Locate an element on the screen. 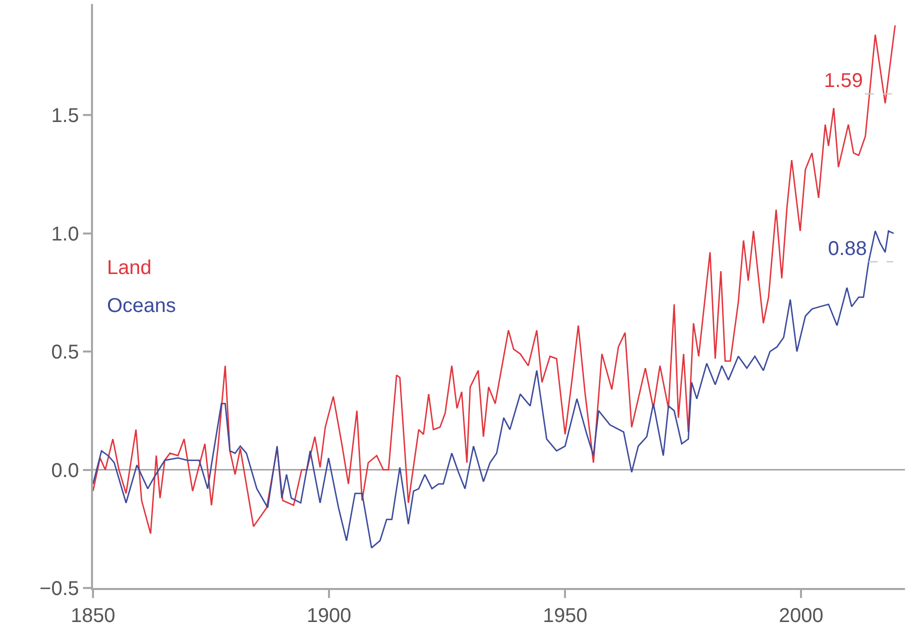 Image resolution: width=918 pixels, height=642 pixels. annotation: 0.88 is located at coordinates (847, 249).